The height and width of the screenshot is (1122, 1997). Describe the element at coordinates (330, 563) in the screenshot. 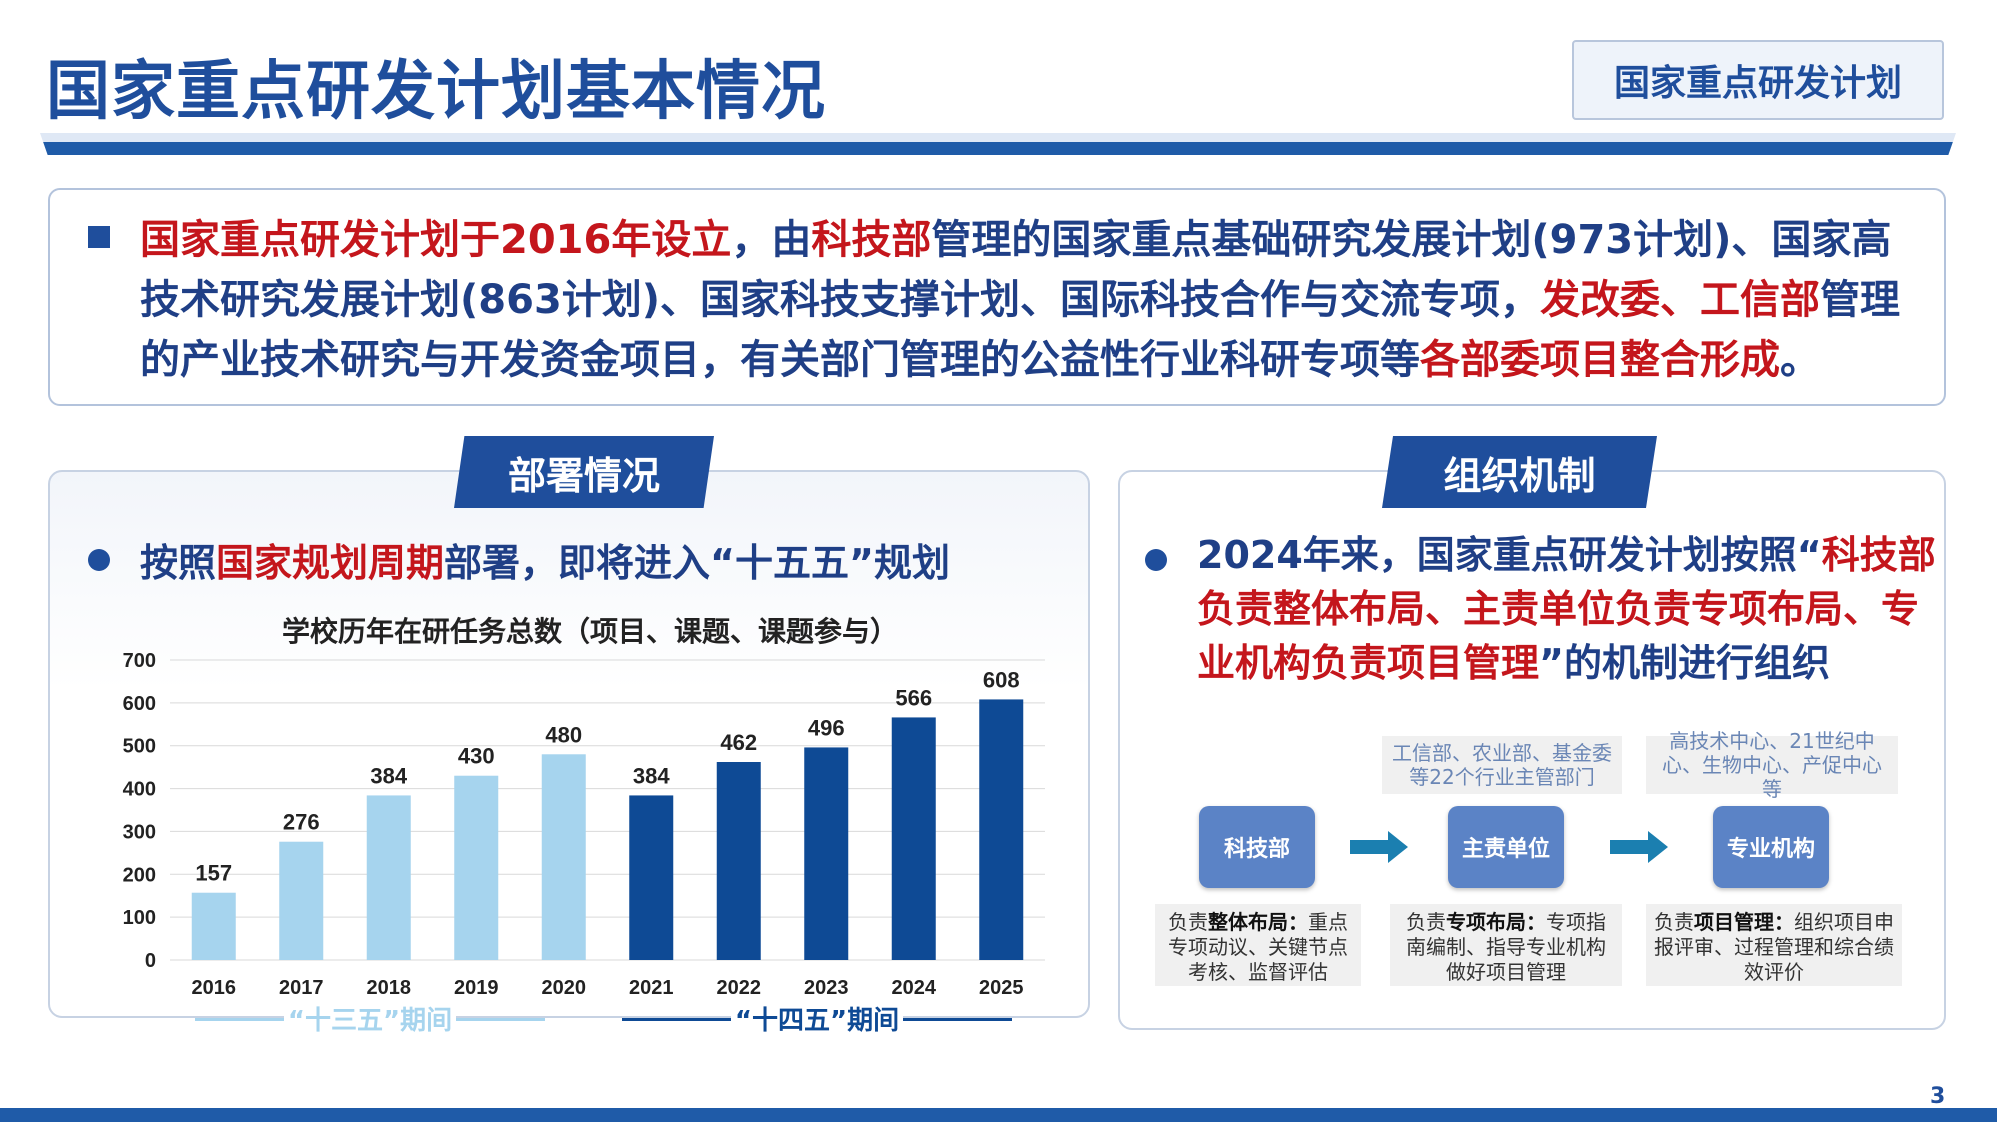

I see `deployment-bullet-highlight: 国家规划周期` at that location.